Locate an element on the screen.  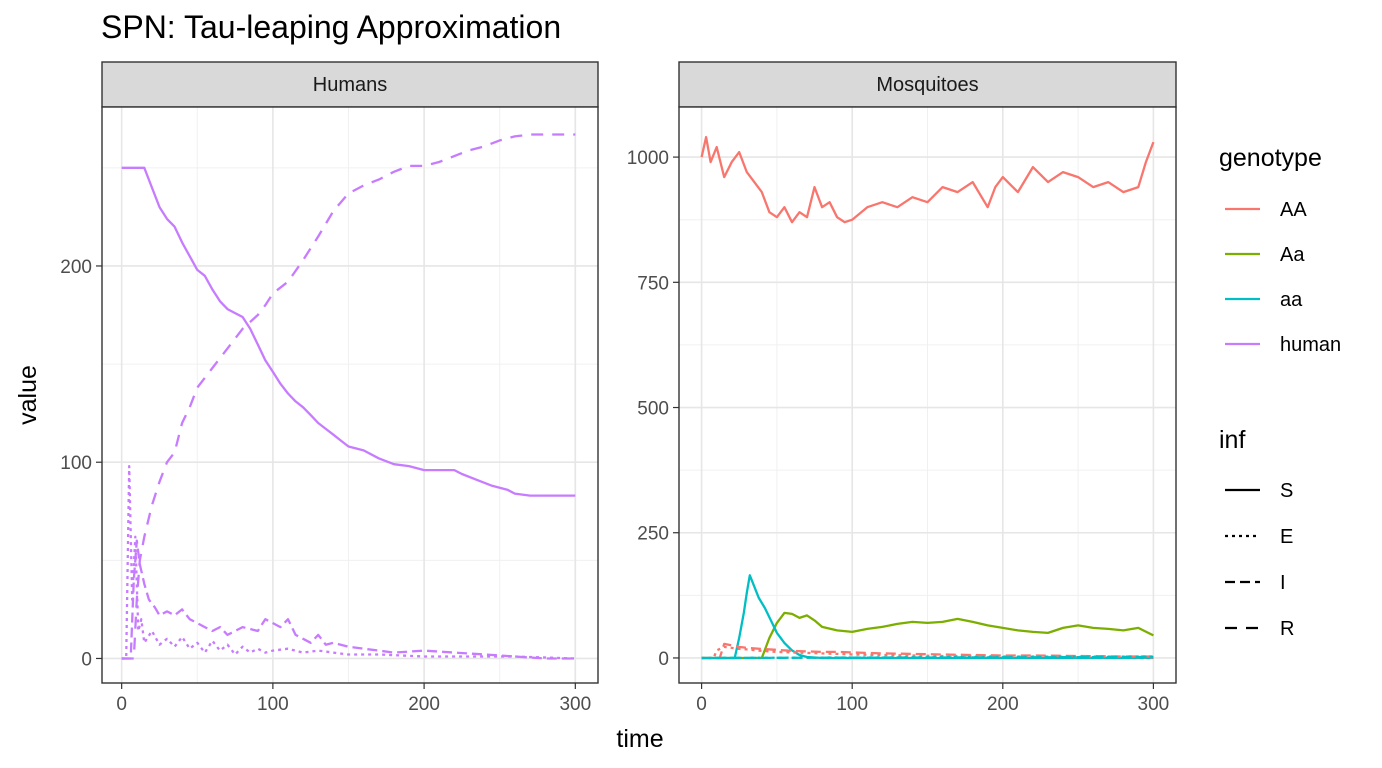
legend-inf-title: inf is located at coordinates (1232, 440).